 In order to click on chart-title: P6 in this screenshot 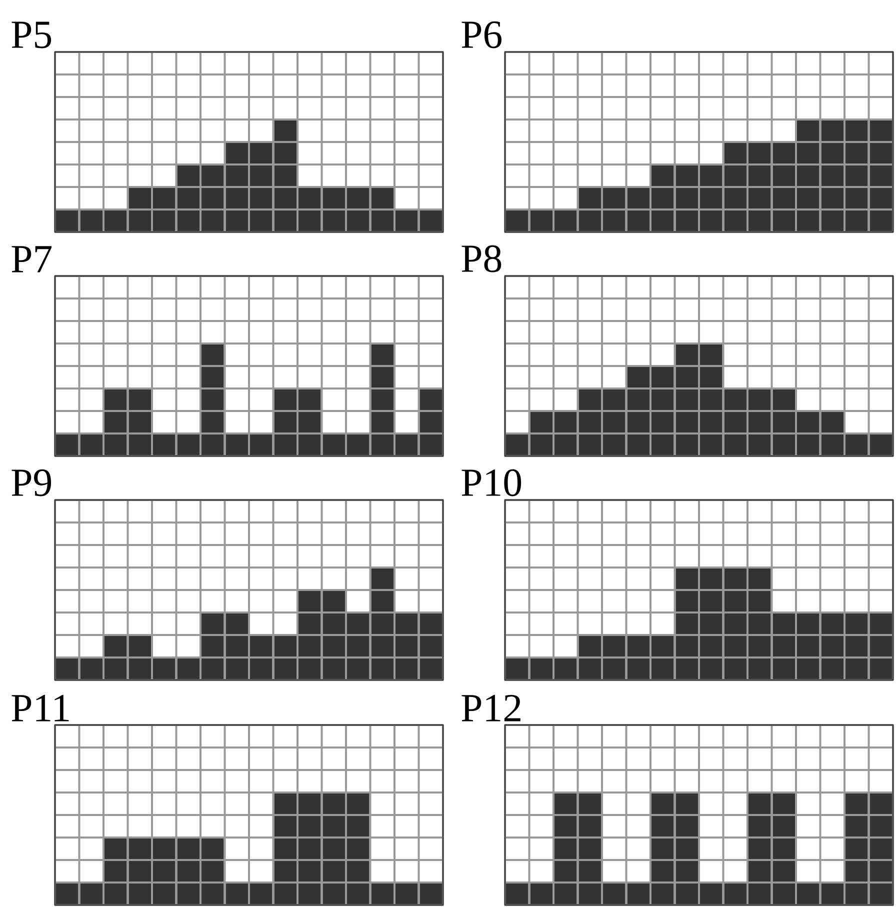, I will do `click(482, 34)`.